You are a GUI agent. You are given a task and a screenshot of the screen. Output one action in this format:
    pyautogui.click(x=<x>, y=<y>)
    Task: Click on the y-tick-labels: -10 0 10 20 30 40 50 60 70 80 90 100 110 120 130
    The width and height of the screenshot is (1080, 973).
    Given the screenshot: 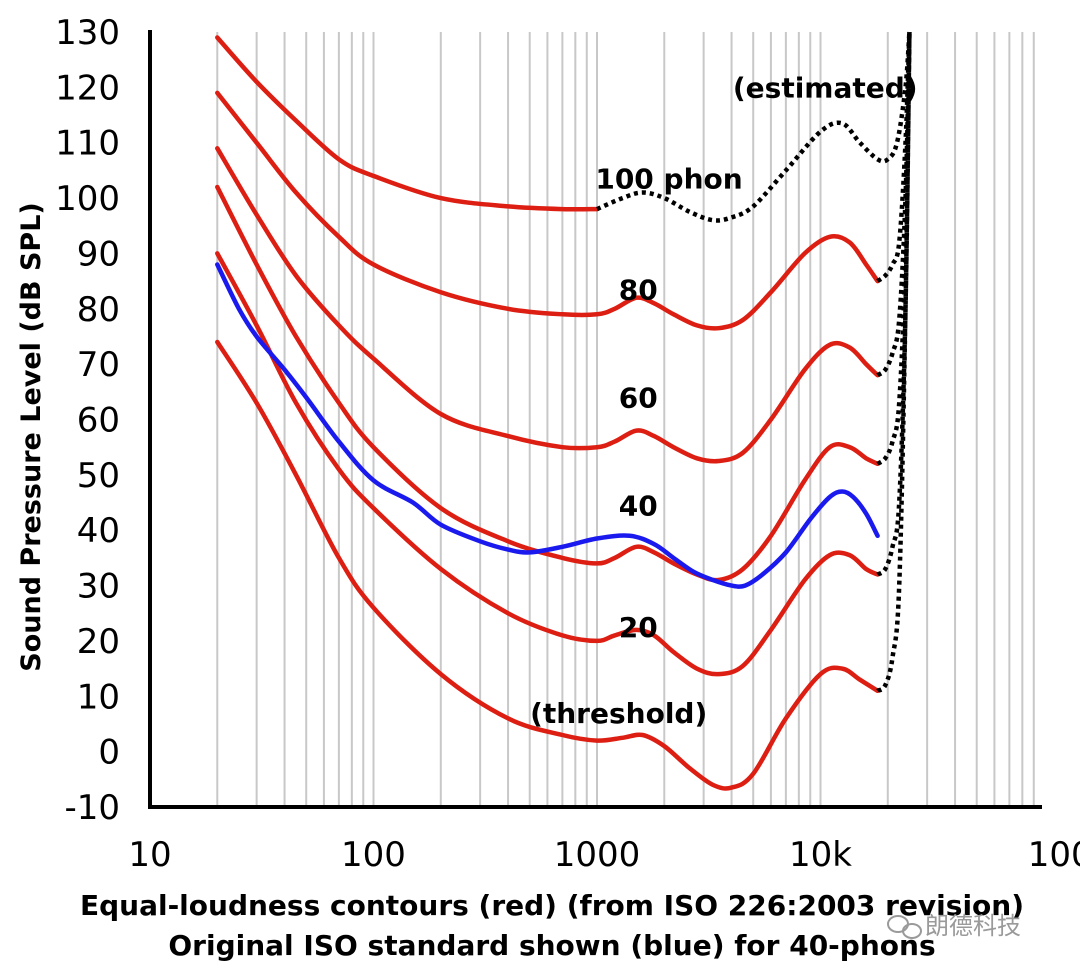 What is the action you would take?
    pyautogui.click(x=87, y=420)
    